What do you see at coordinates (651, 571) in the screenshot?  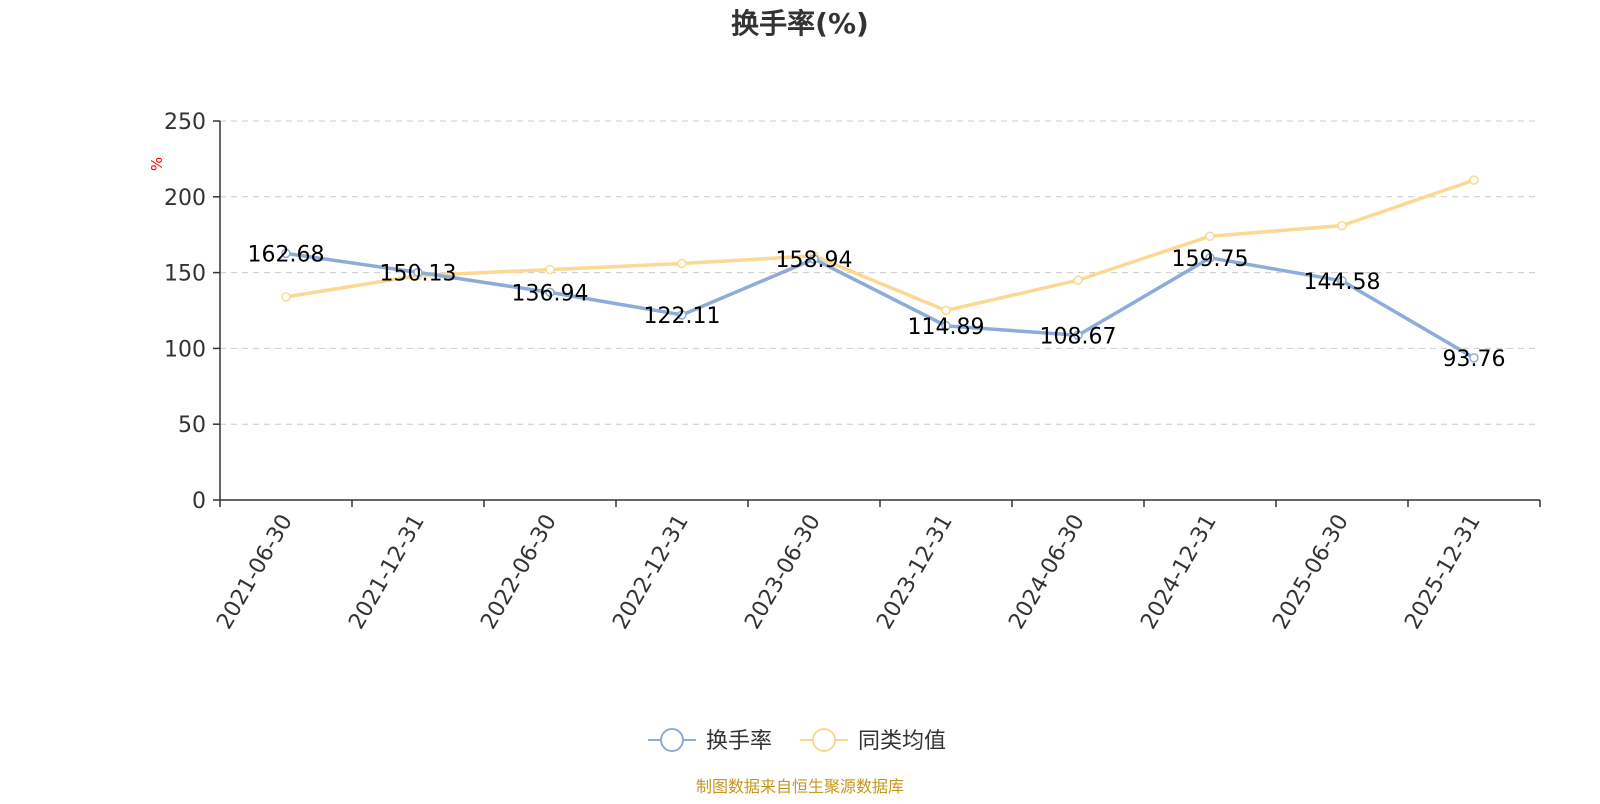 I see `x-tick-label-2022-12-31: 2022-12-31` at bounding box center [651, 571].